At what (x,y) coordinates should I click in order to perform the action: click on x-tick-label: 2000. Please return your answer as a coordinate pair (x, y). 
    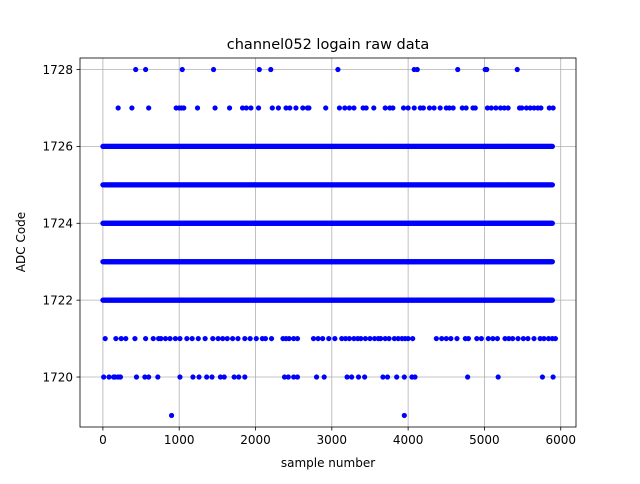
    Looking at the image, I should click on (255, 440).